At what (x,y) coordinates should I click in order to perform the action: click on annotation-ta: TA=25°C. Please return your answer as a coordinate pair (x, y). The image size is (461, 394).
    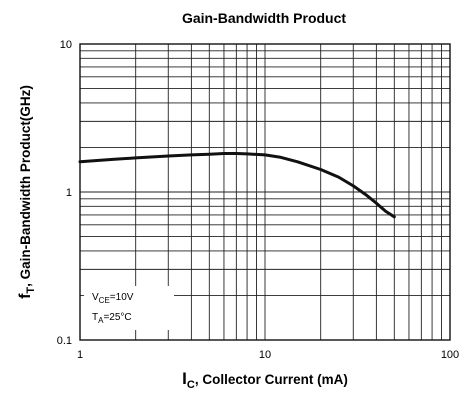
    Looking at the image, I should click on (112, 318).